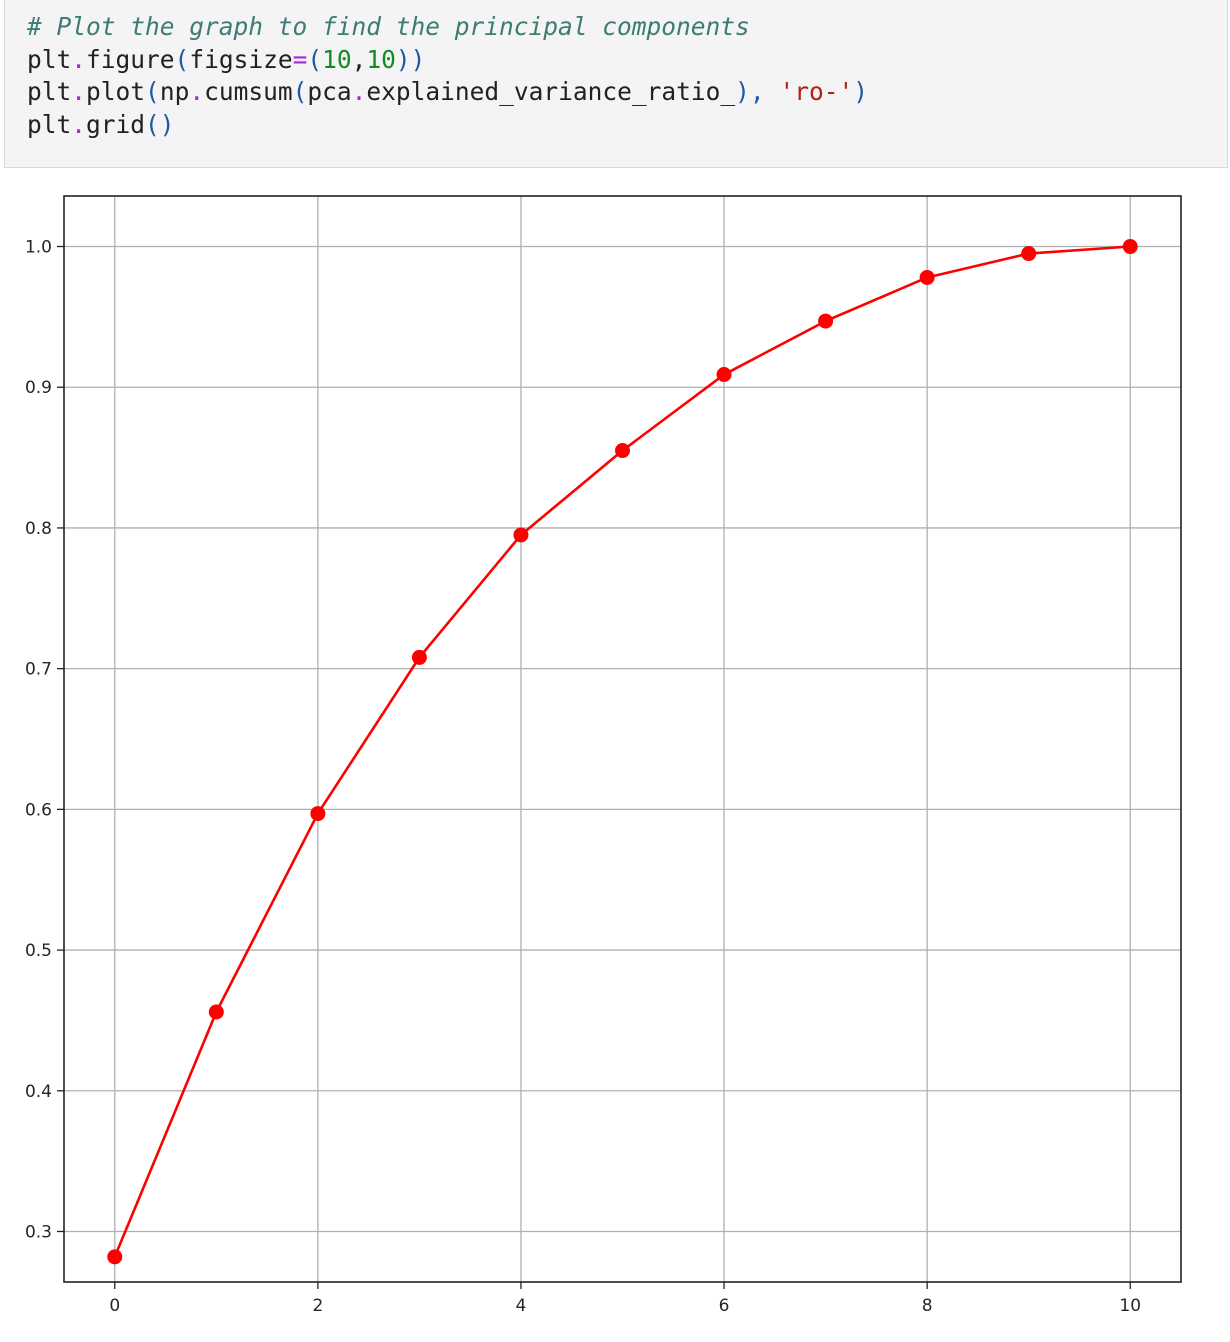 This screenshot has width=1230, height=1342. I want to click on code-token: ),, so click(750, 91).